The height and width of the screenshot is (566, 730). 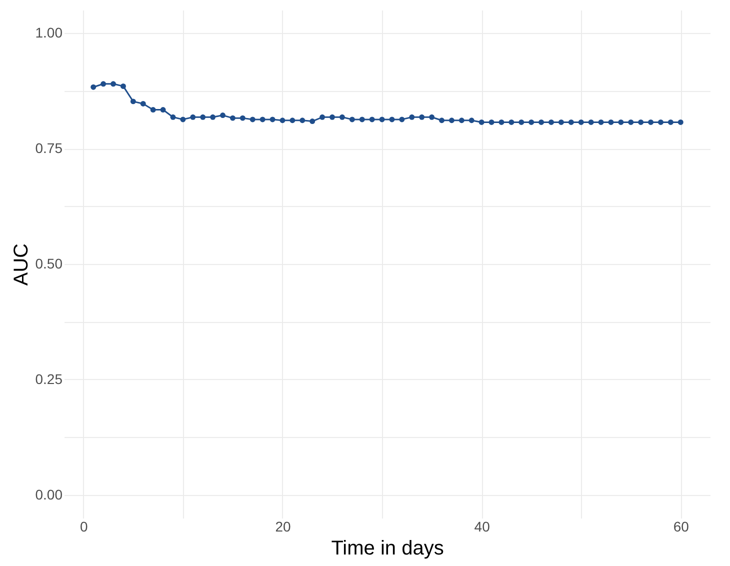 I want to click on y-axis-title: AUC, so click(x=21, y=264).